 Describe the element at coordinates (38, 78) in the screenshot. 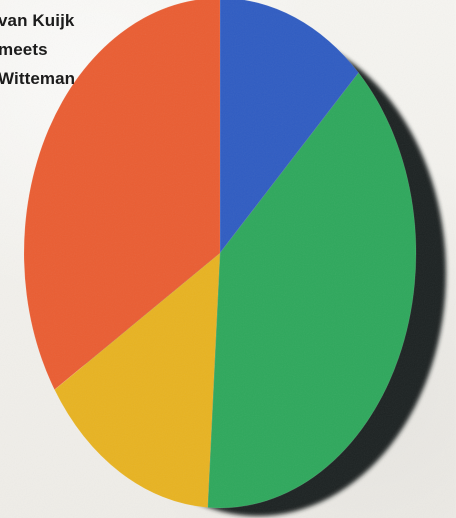

I see `caption-line-3: Witteman` at that location.